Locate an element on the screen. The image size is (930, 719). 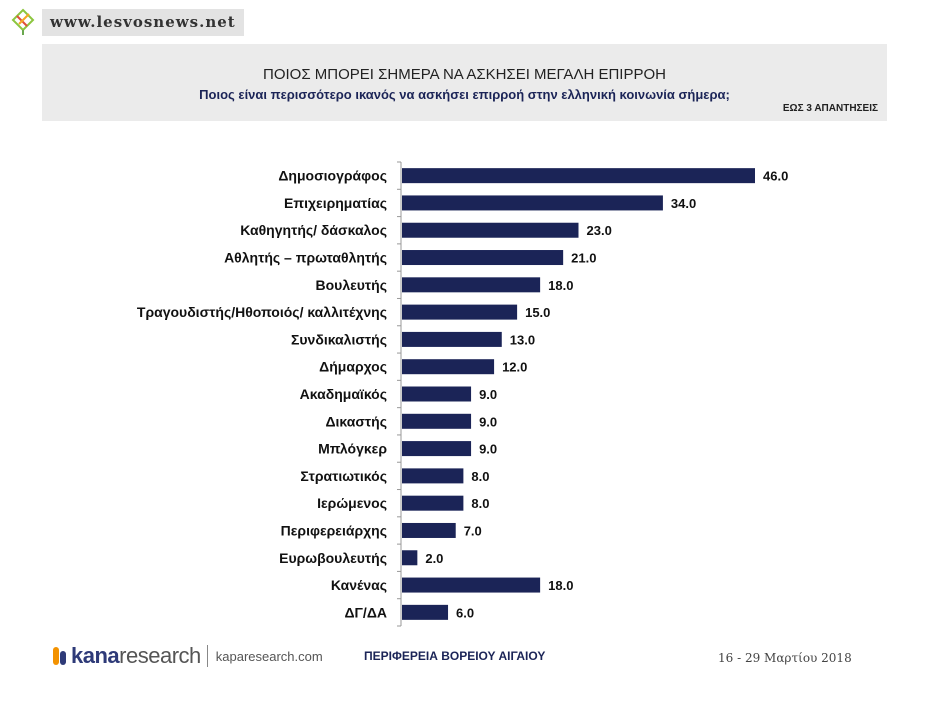
category-label: ΔΓ/ΔΑ is located at coordinates (365, 612).